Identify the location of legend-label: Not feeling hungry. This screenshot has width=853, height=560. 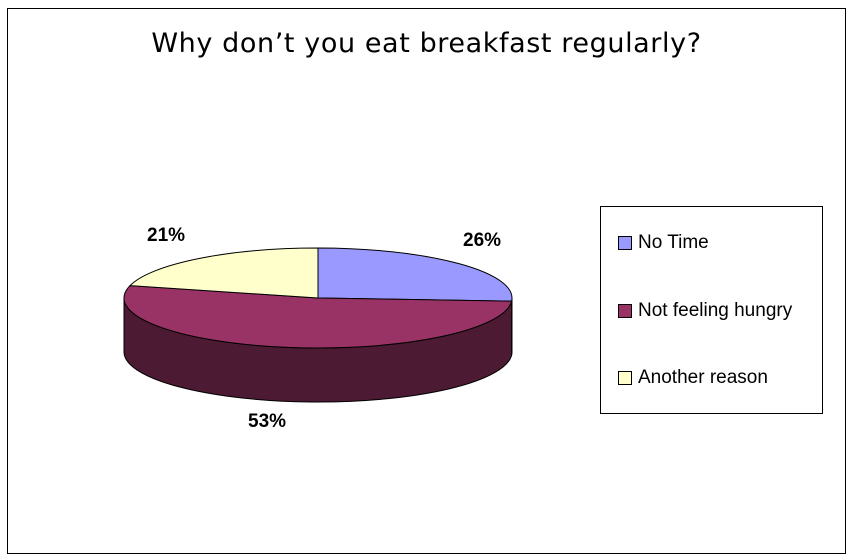
(715, 310).